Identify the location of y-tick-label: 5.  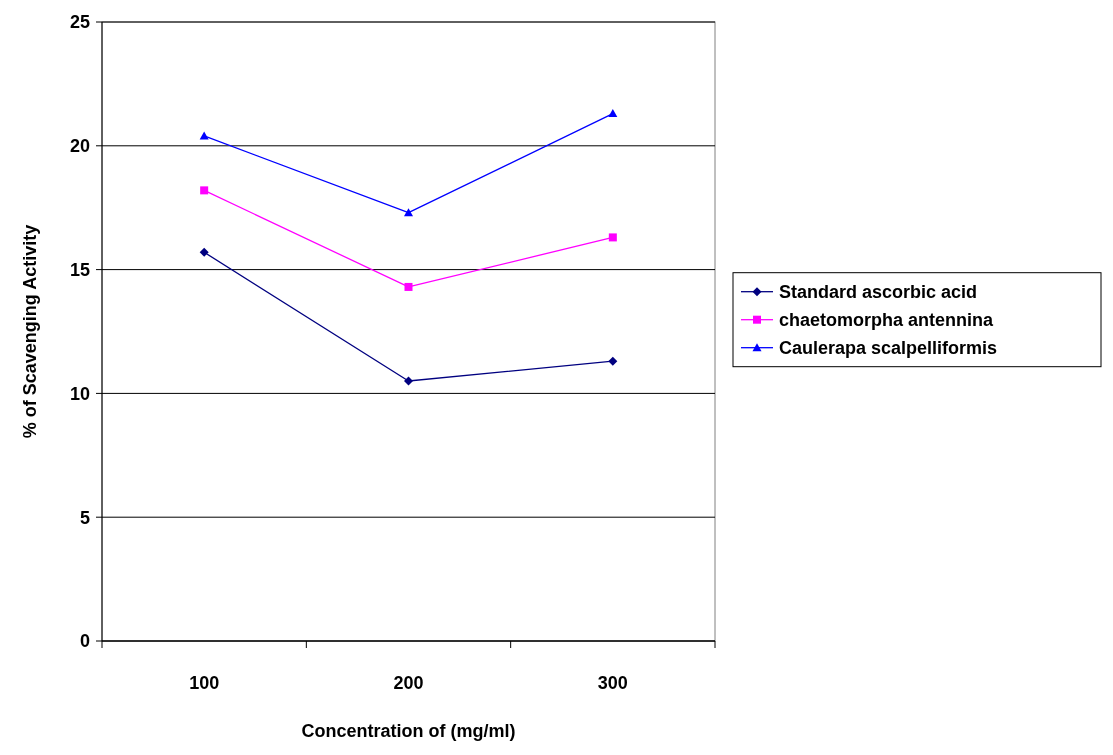
(84, 517).